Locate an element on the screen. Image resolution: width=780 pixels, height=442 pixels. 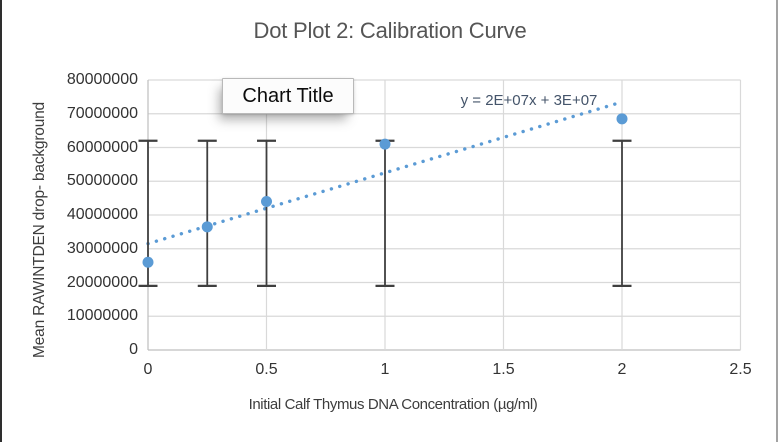
y-tick-label: 30000000 is located at coordinates (102, 248).